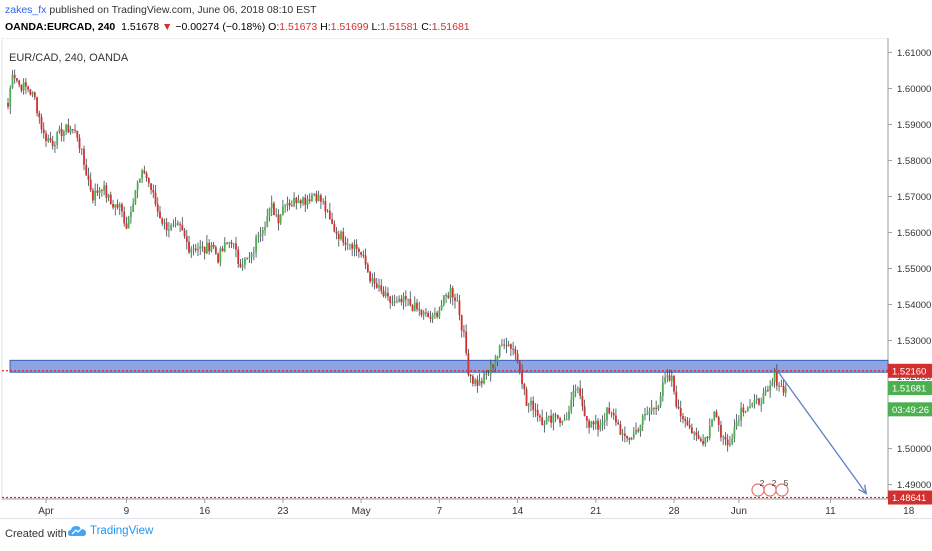 The width and height of the screenshot is (932, 551). What do you see at coordinates (910, 410) in the screenshot?
I see `price-axis-badge-label: 03:49:26` at bounding box center [910, 410].